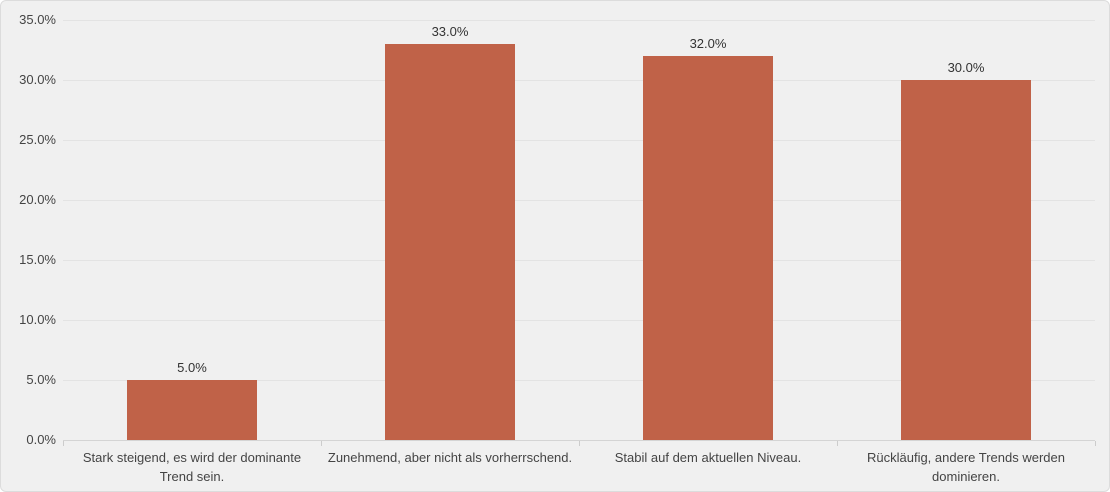  Describe the element at coordinates (37, 199) in the screenshot. I see `y-axis-tick-label: 20.0%` at that location.